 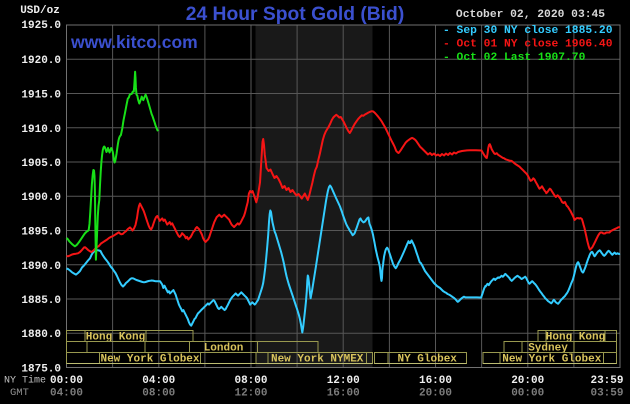 I want to click on svg-text: 1915.0, so click(x=41, y=96).